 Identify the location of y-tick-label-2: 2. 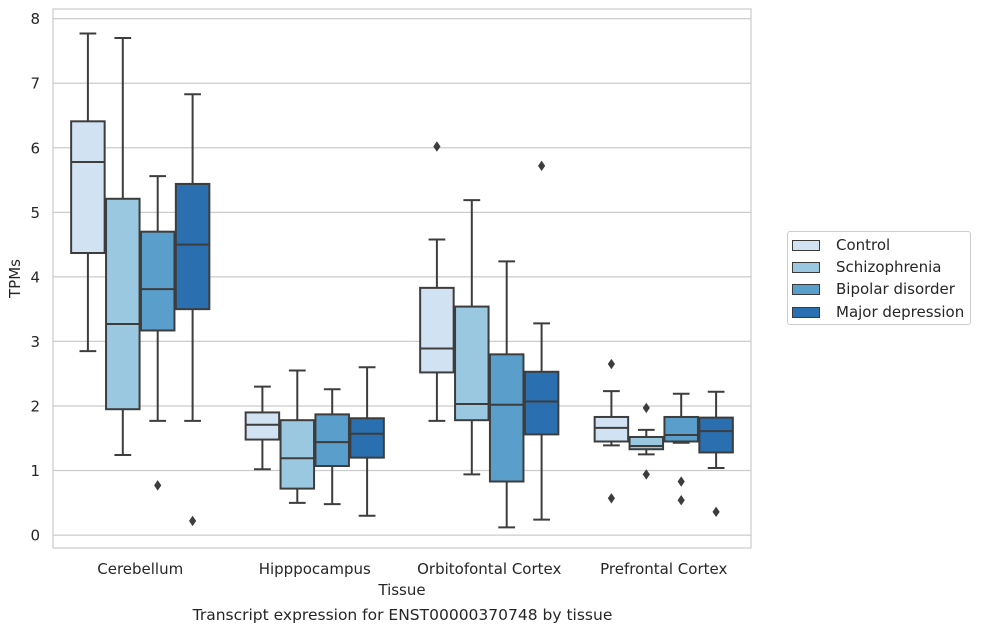
(35, 406).